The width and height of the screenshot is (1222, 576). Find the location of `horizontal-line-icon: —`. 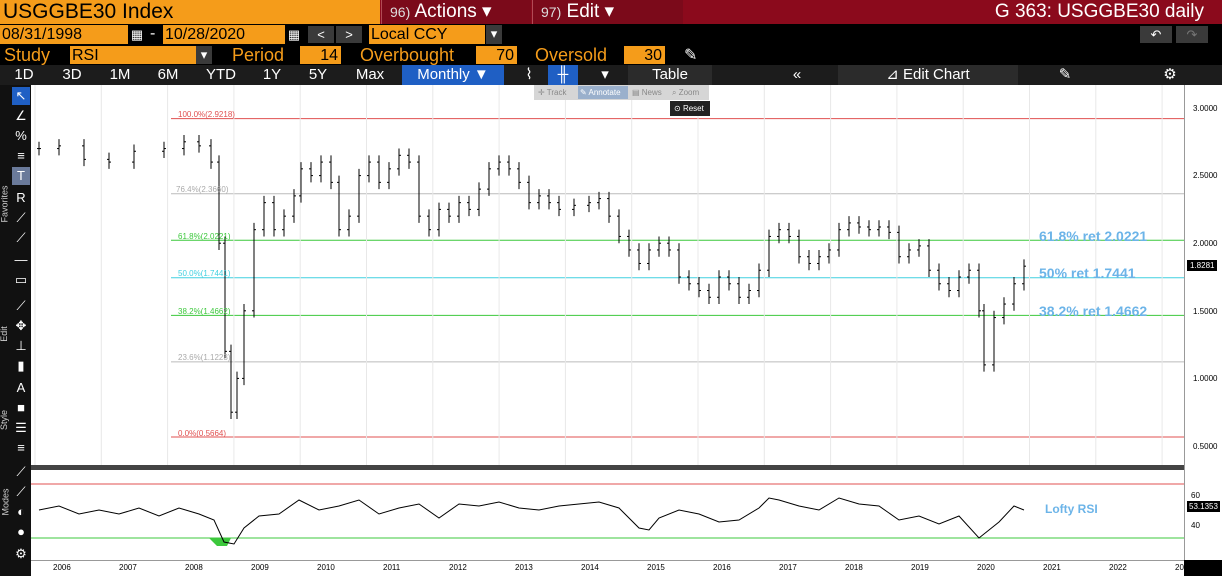

horizontal-line-icon: — is located at coordinates (21, 259).